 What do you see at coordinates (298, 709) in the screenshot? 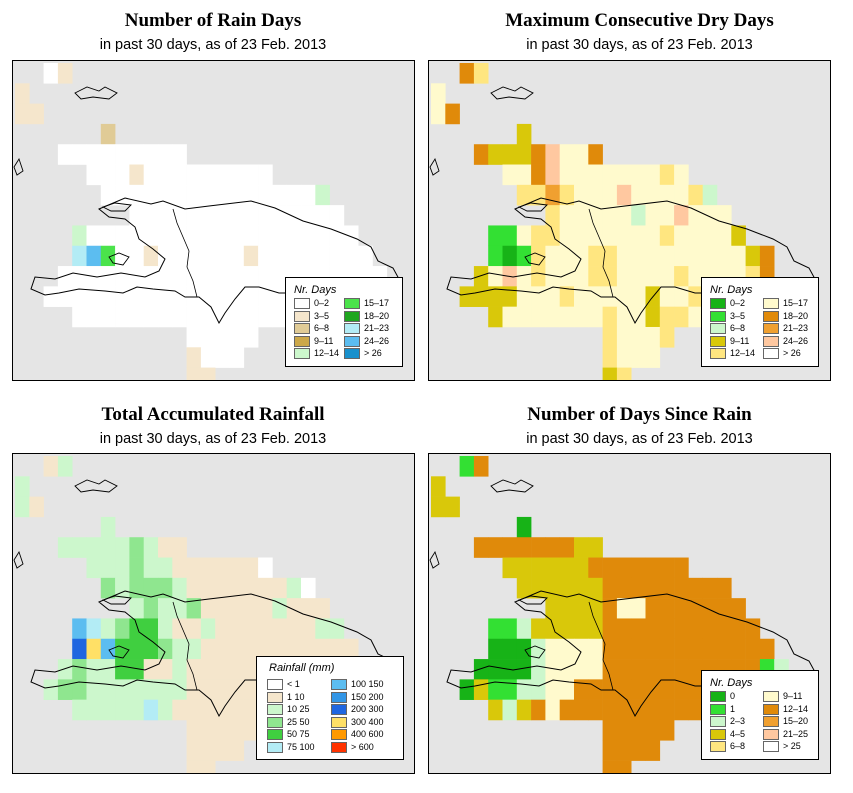
I see `legend-label: 10 25` at bounding box center [298, 709].